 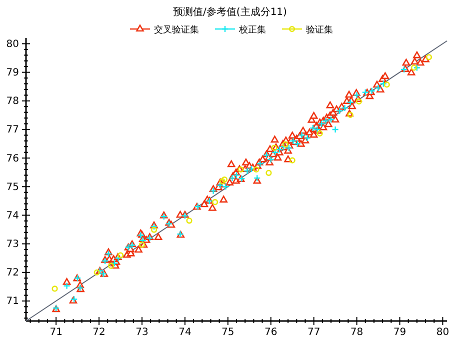 What do you see at coordinates (12, 187) in the screenshot?
I see `y-tick-label: 75` at bounding box center [12, 187].